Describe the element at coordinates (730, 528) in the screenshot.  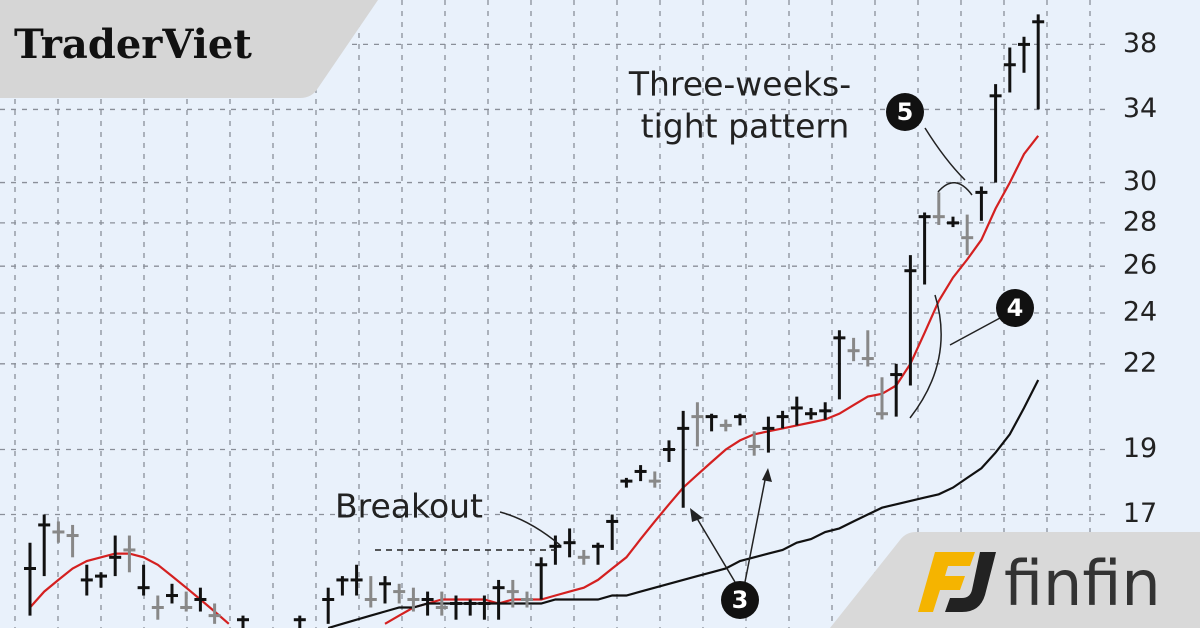
I see `arrow-line` at that location.